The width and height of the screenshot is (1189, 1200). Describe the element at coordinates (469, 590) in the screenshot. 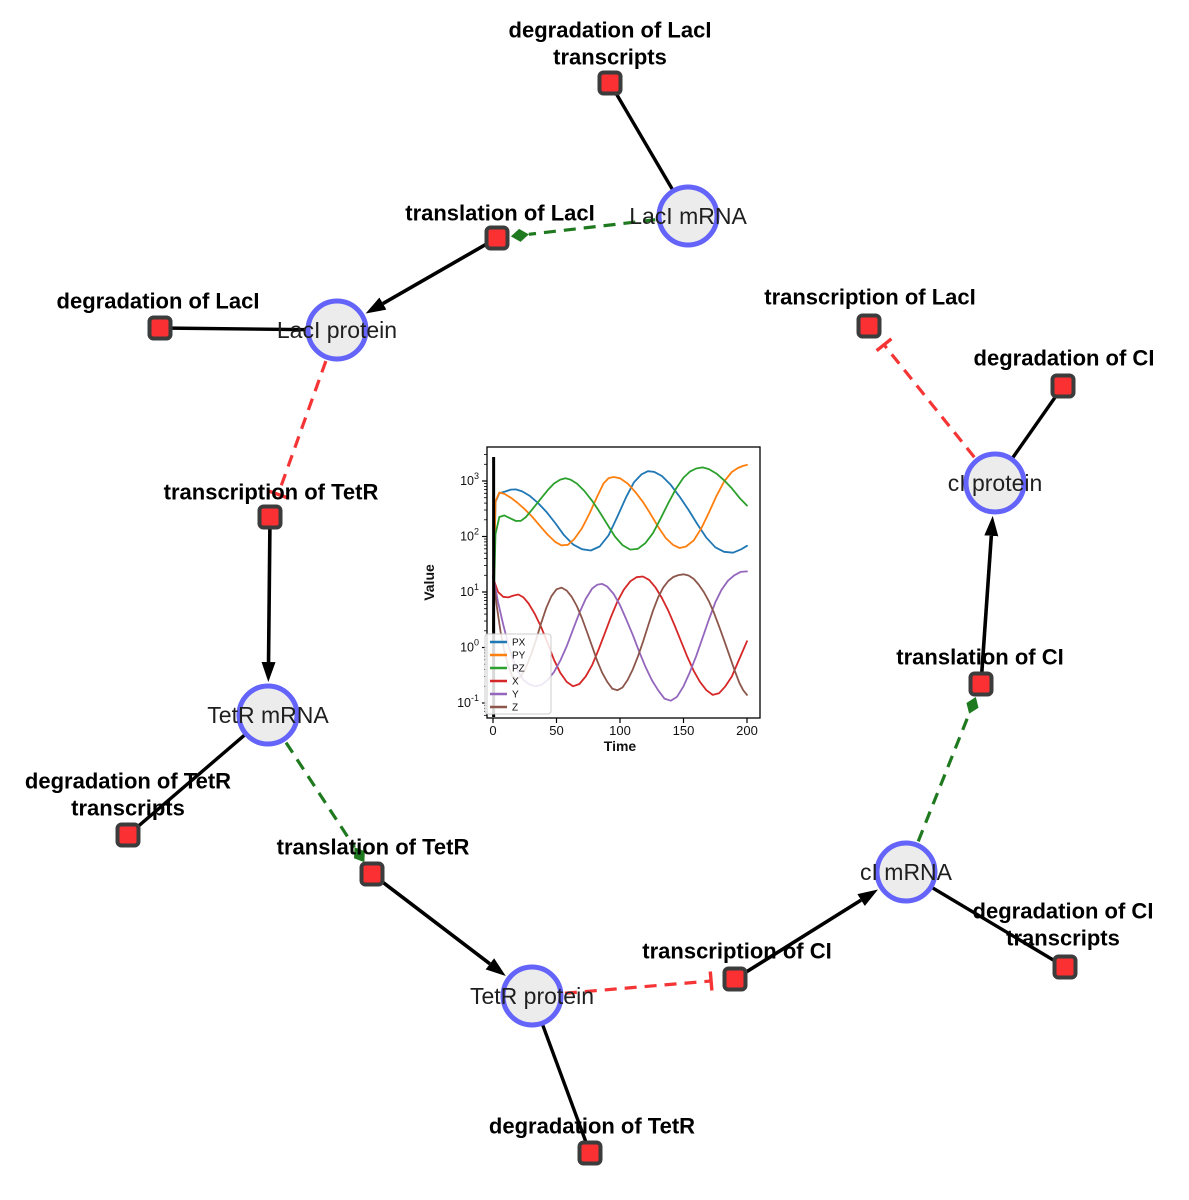

I see `y-tick-label: 10¹` at that location.